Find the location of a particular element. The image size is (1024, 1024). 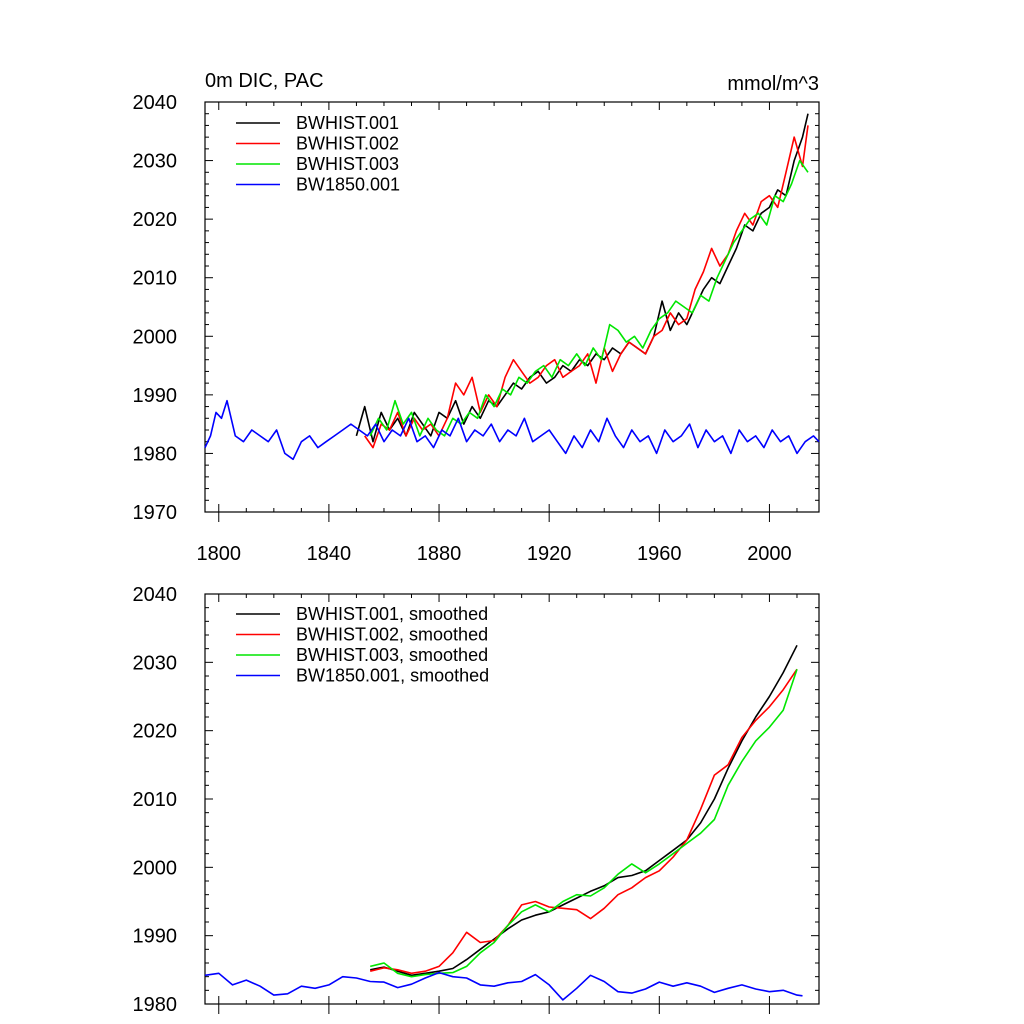

y-tick-label: 1970 is located at coordinates (155, 513).